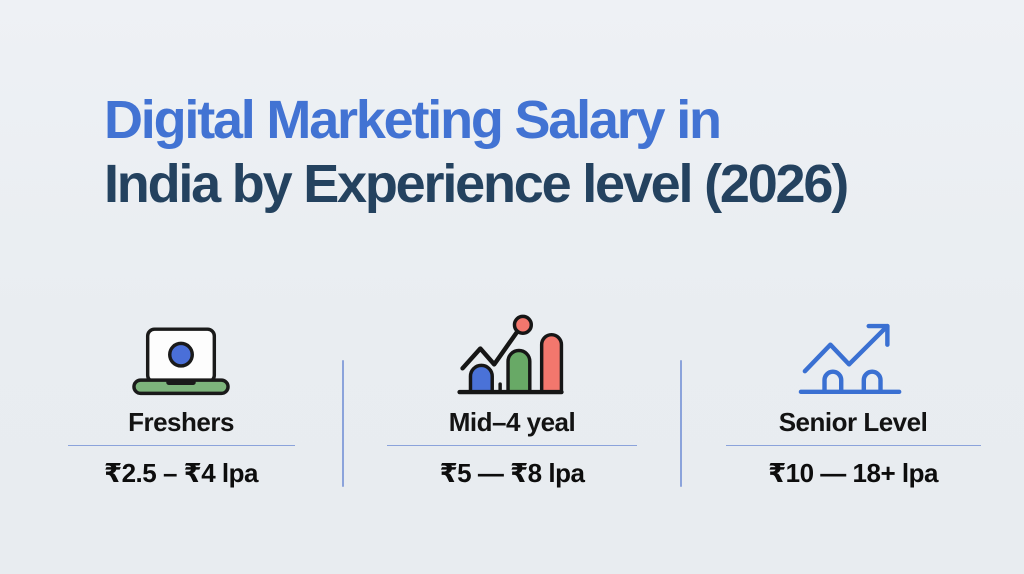 The width and height of the screenshot is (1024, 574). I want to click on level-label: Mid–4 yeal, so click(512, 422).